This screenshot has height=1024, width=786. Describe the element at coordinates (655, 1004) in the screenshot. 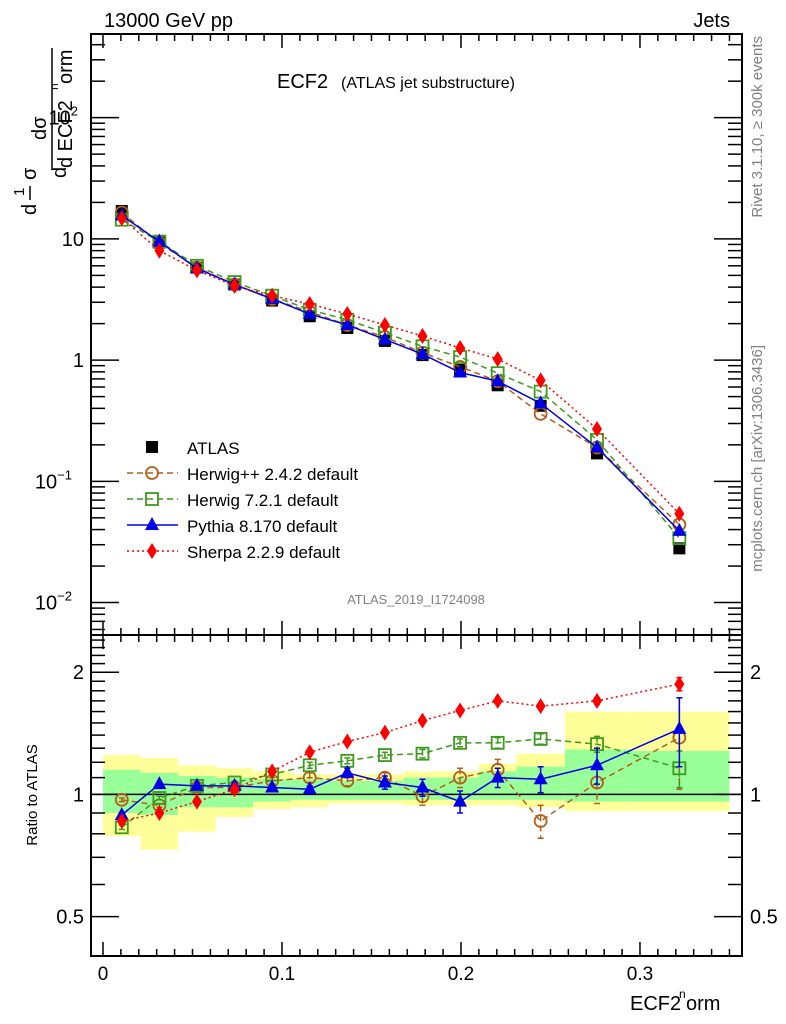

I see `svg-text: ECF2` at that location.